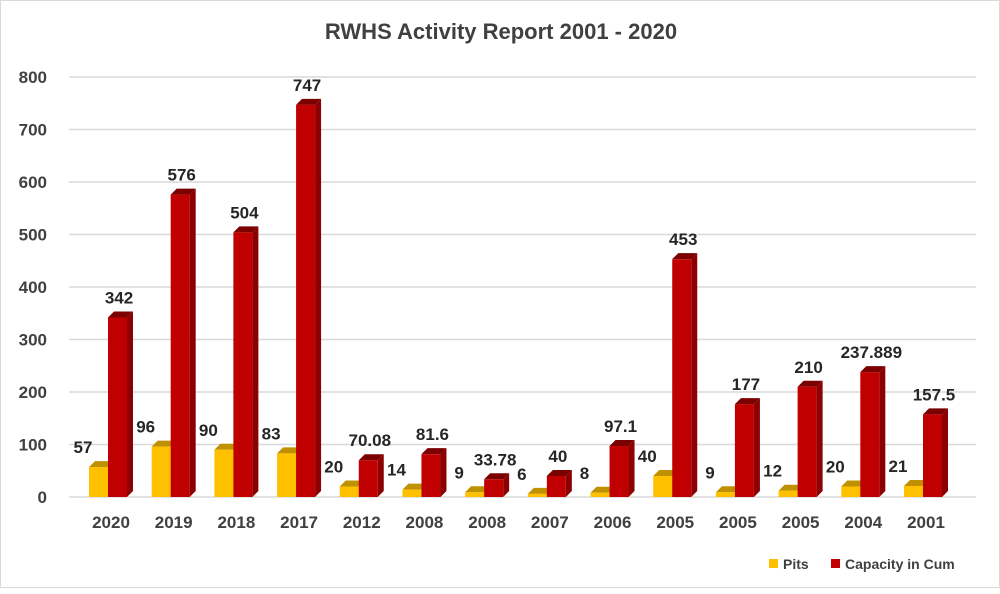 The width and height of the screenshot is (1000, 594). What do you see at coordinates (208, 430) in the screenshot?
I see `data-label: 90` at bounding box center [208, 430].